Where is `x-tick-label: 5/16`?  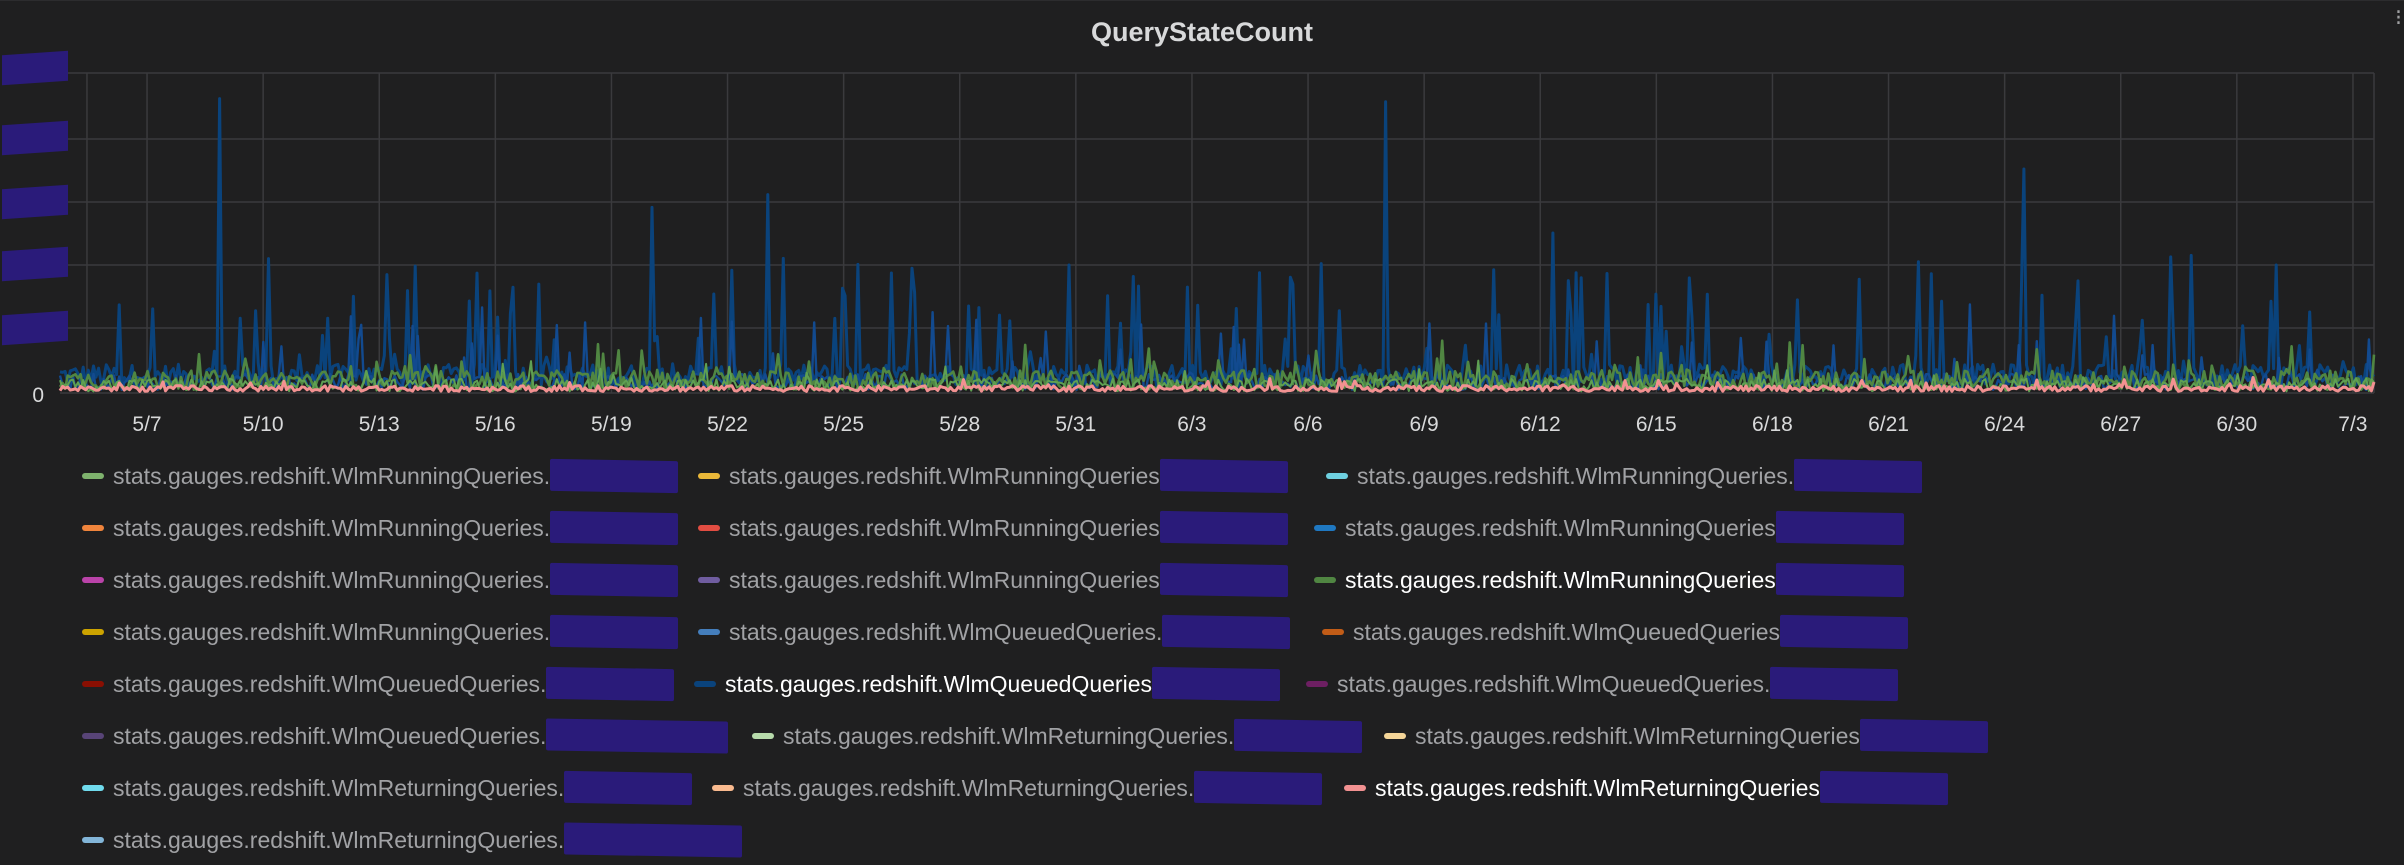
x-tick-label: 5/16 is located at coordinates (495, 424).